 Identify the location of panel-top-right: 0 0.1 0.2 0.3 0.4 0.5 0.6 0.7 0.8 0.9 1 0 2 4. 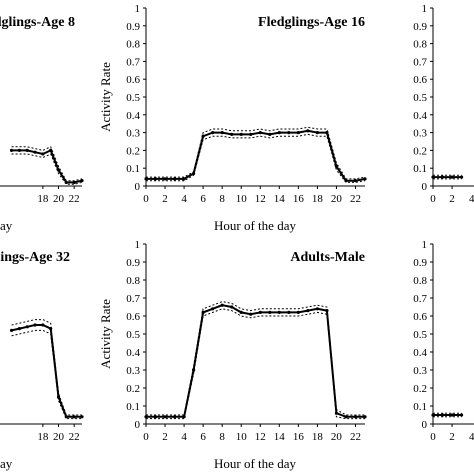
(443, 104).